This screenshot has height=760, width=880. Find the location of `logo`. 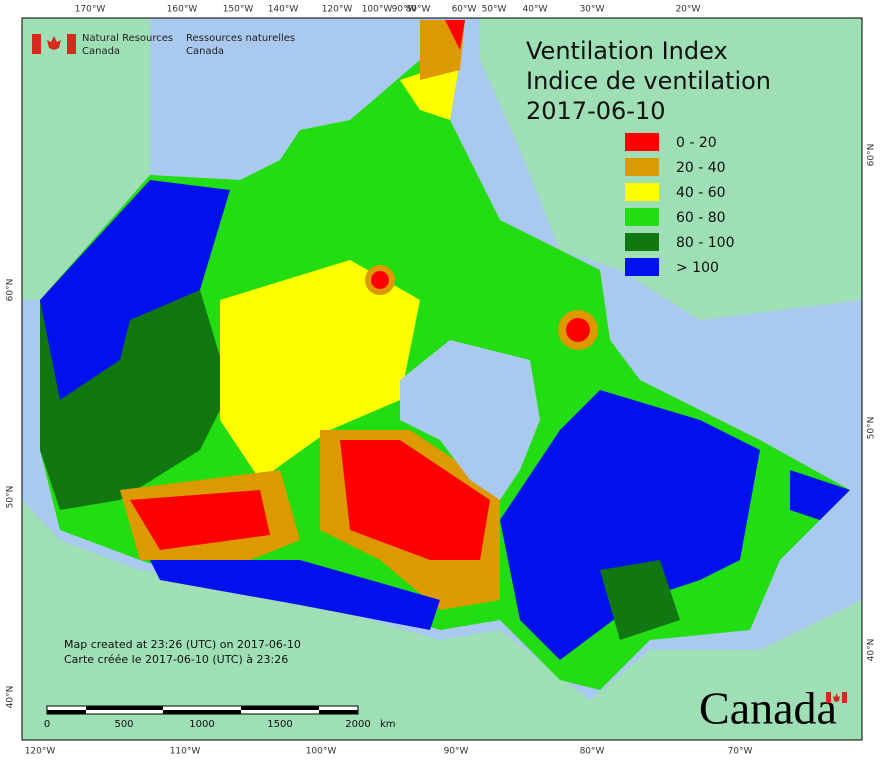

logo is located at coordinates (54, 44).